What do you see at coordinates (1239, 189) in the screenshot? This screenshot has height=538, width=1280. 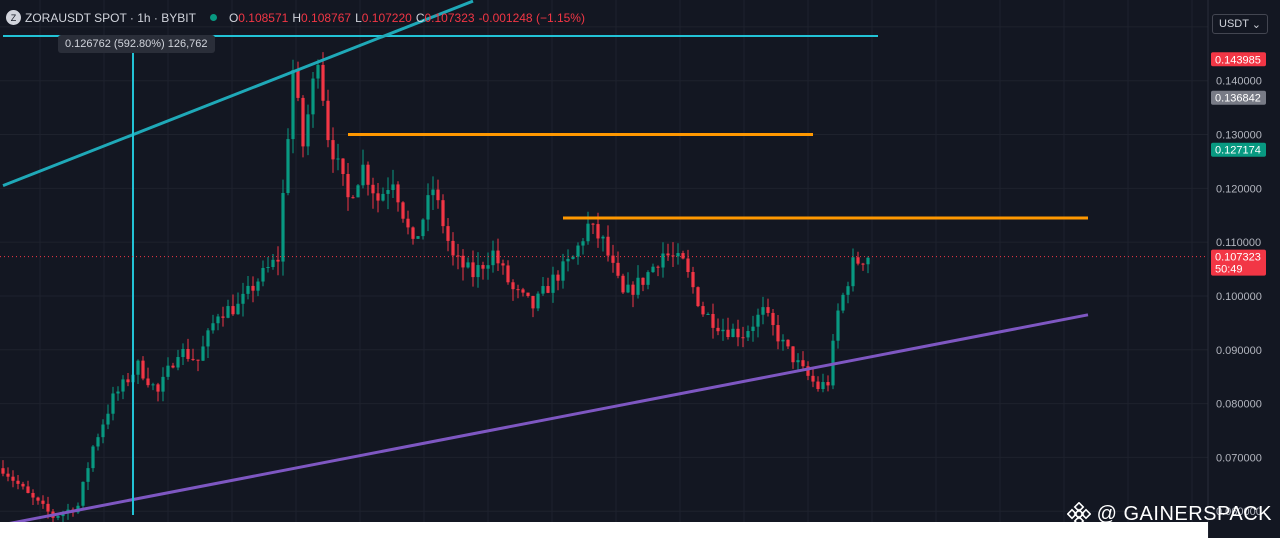 I see `y-tick-label: 0.120000` at bounding box center [1239, 189].